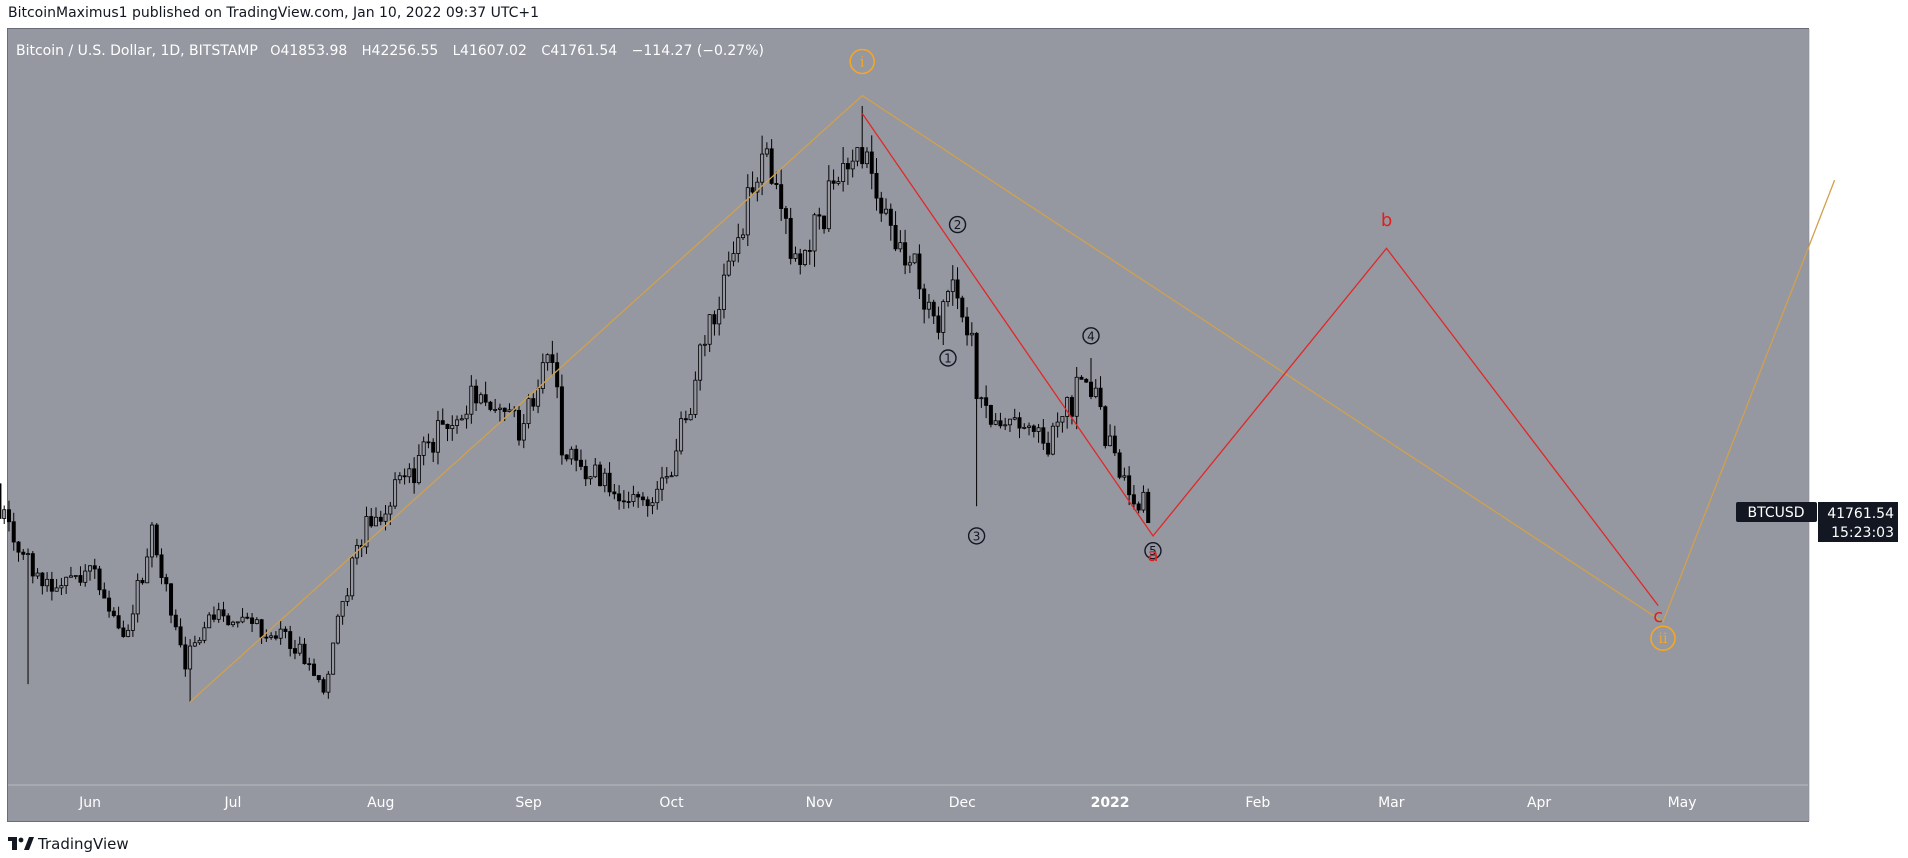  Describe the element at coordinates (1853, 48) in the screenshot. I see `currency-button: USD` at that location.